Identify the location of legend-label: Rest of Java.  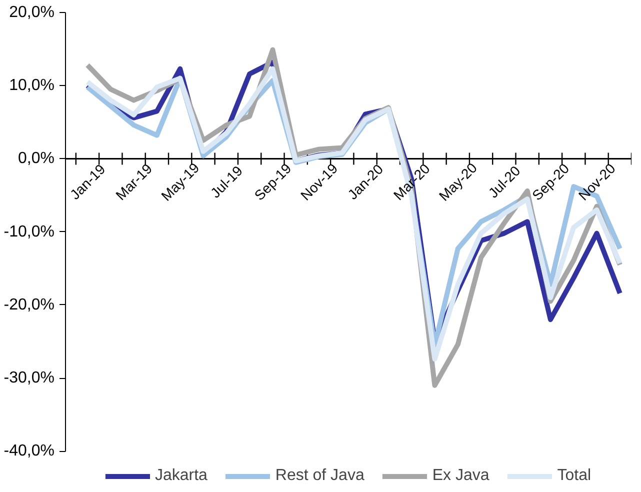
(319, 476).